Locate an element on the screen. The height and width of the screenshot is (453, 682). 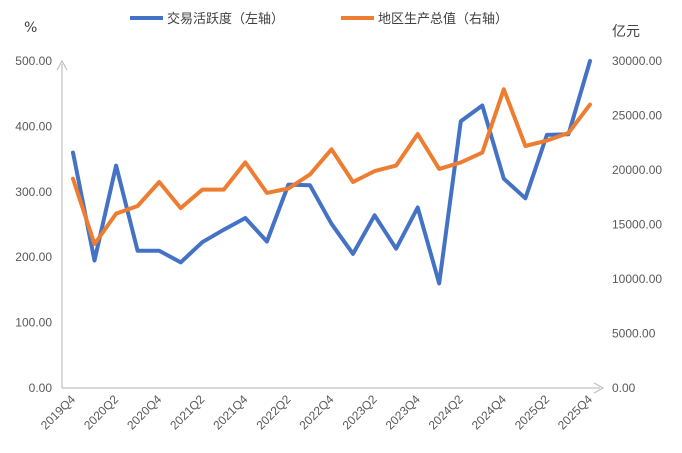
x-tick-label: 2020Q2 is located at coordinates (101, 412).